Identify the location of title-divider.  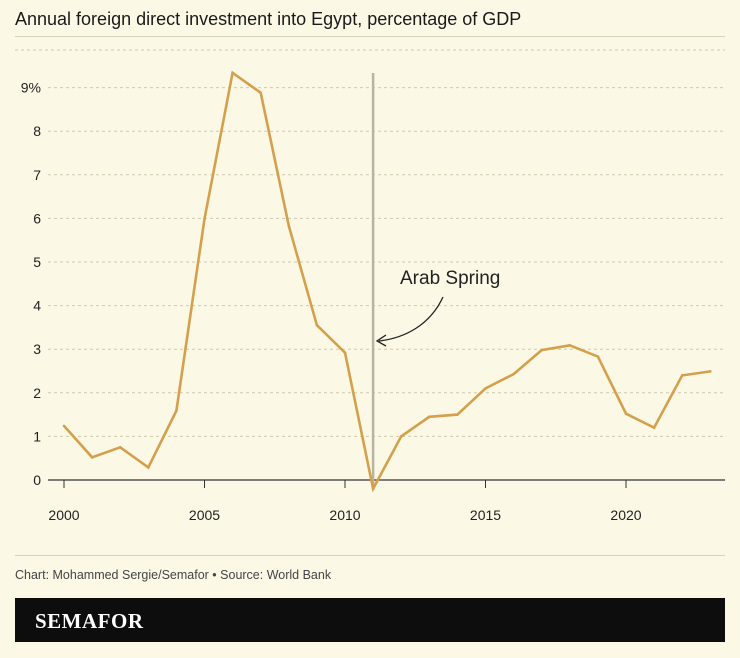
(370, 36).